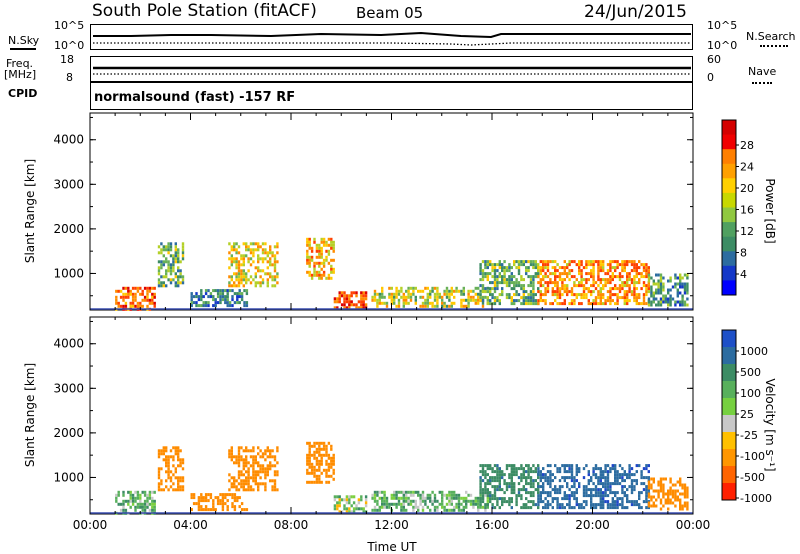 Image resolution: width=800 pixels, height=554 pixels. What do you see at coordinates (391, 69) in the screenshot?
I see `freq-strip-panel` at bounding box center [391, 69].